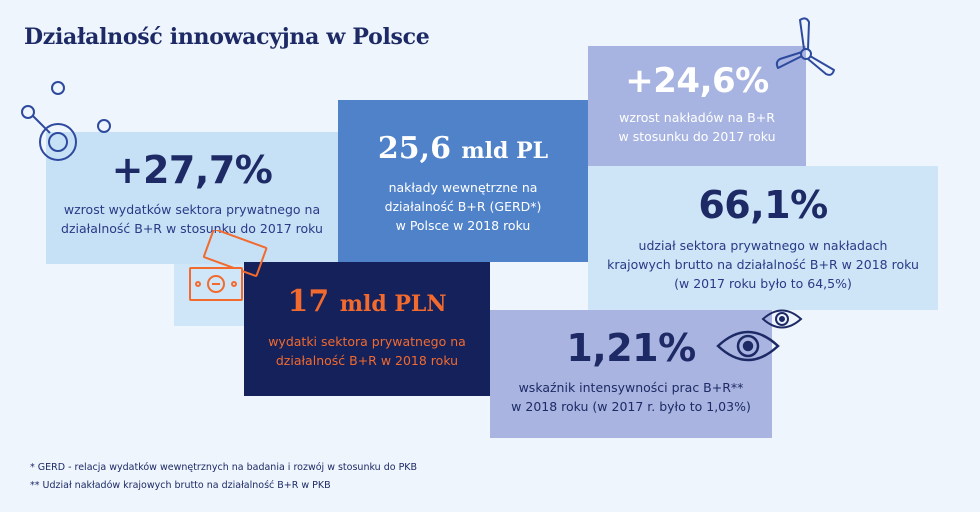 The height and width of the screenshot is (512, 980). Describe the element at coordinates (763, 245) in the screenshot. I see `stat-desc: udział sektora prywatnego w nakładach` at that location.